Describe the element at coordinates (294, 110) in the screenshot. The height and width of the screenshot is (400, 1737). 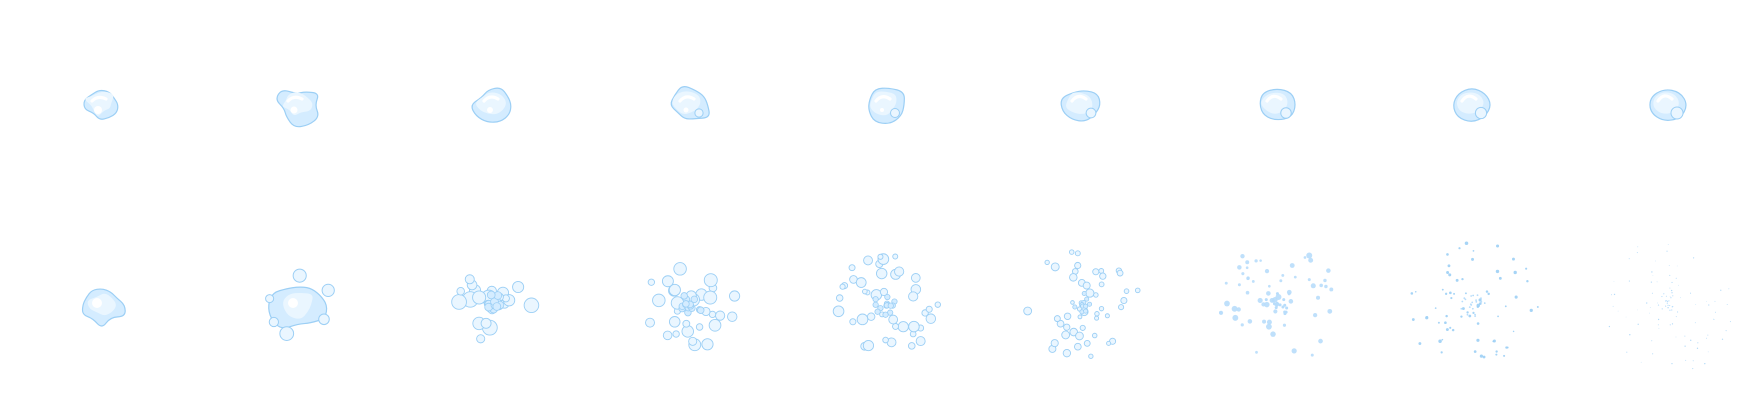
I see `bubble-glint` at that location.